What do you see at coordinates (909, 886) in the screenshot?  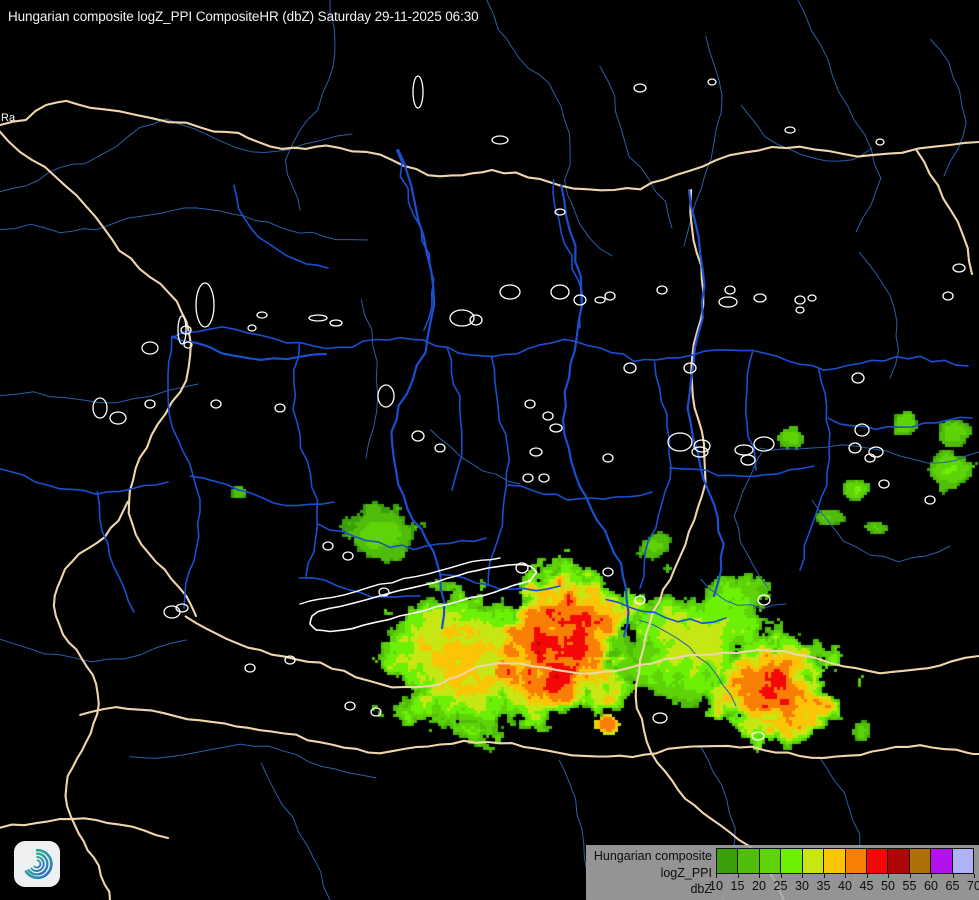 I see `tick-label-55: 55` at bounding box center [909, 886].